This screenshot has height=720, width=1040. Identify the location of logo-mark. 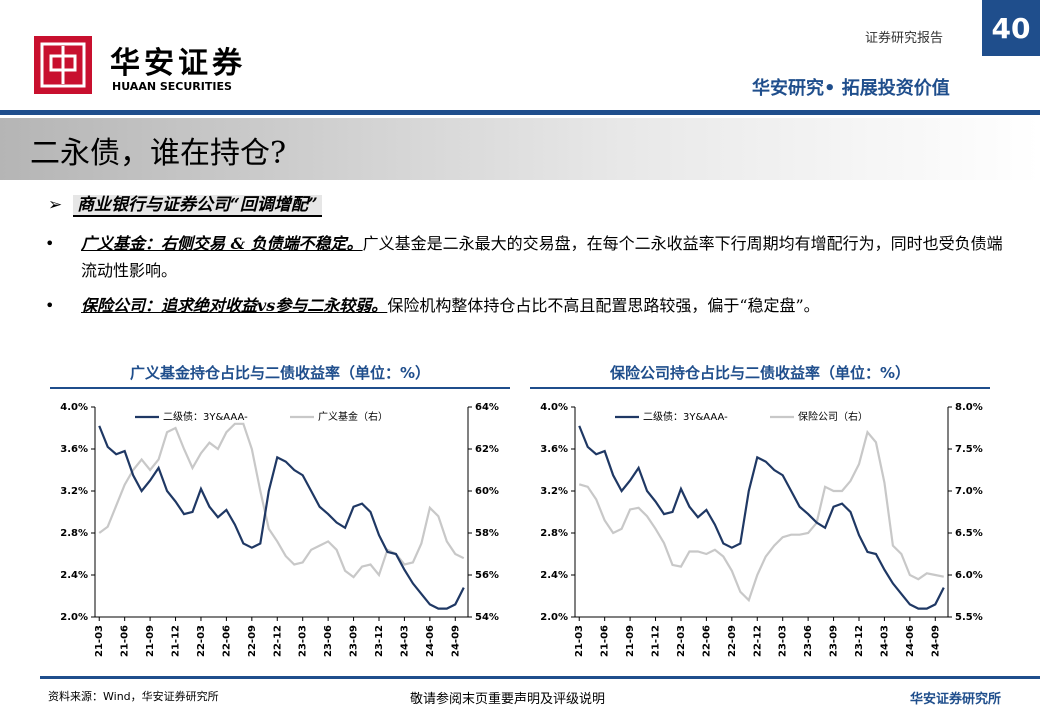
(63, 65).